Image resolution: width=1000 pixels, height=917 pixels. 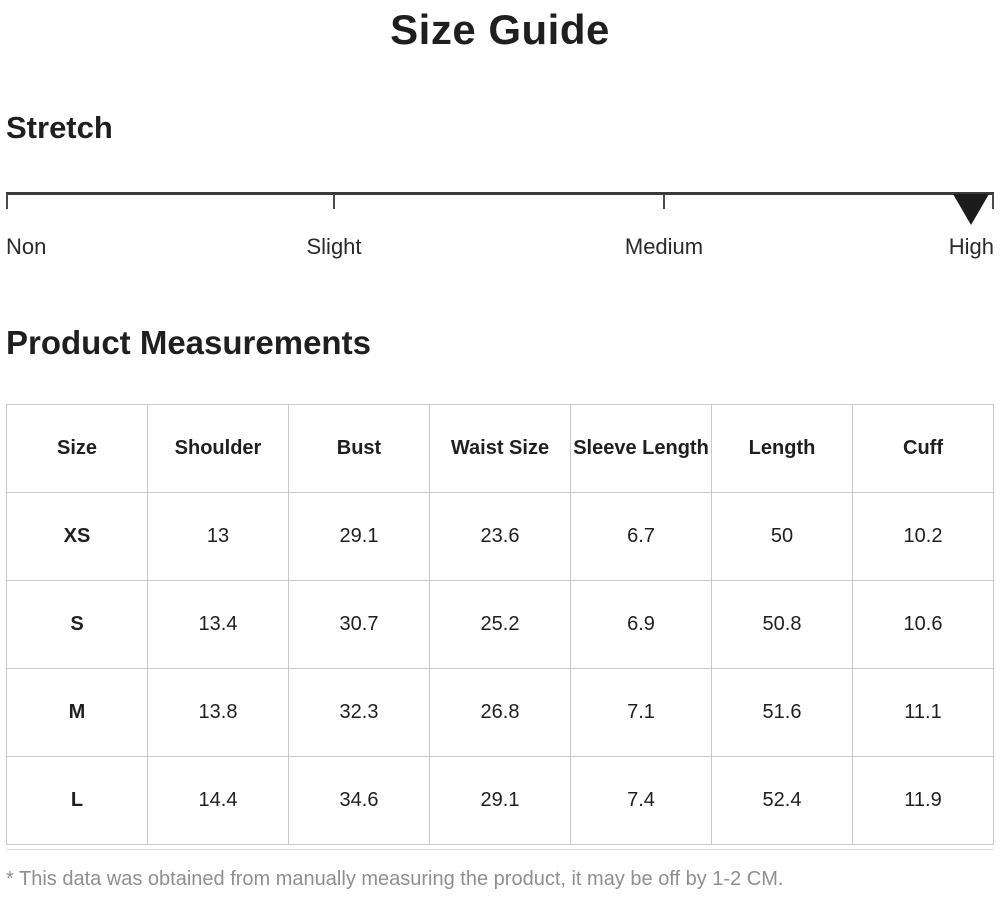 I want to click on measurement-cell: 30.7, so click(x=359, y=624).